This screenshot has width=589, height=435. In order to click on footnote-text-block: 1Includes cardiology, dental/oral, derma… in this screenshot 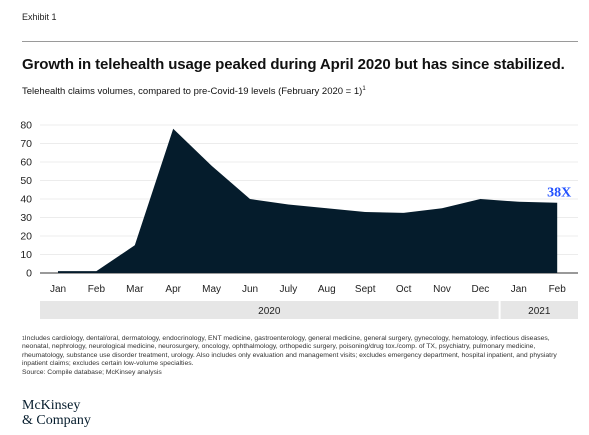, I will do `click(300, 352)`.